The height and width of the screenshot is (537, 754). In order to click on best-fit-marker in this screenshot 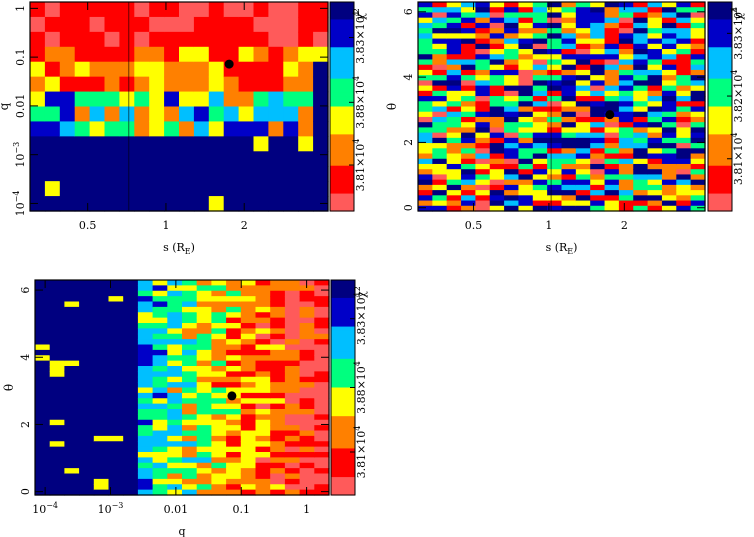, I will do `click(232, 396)`.